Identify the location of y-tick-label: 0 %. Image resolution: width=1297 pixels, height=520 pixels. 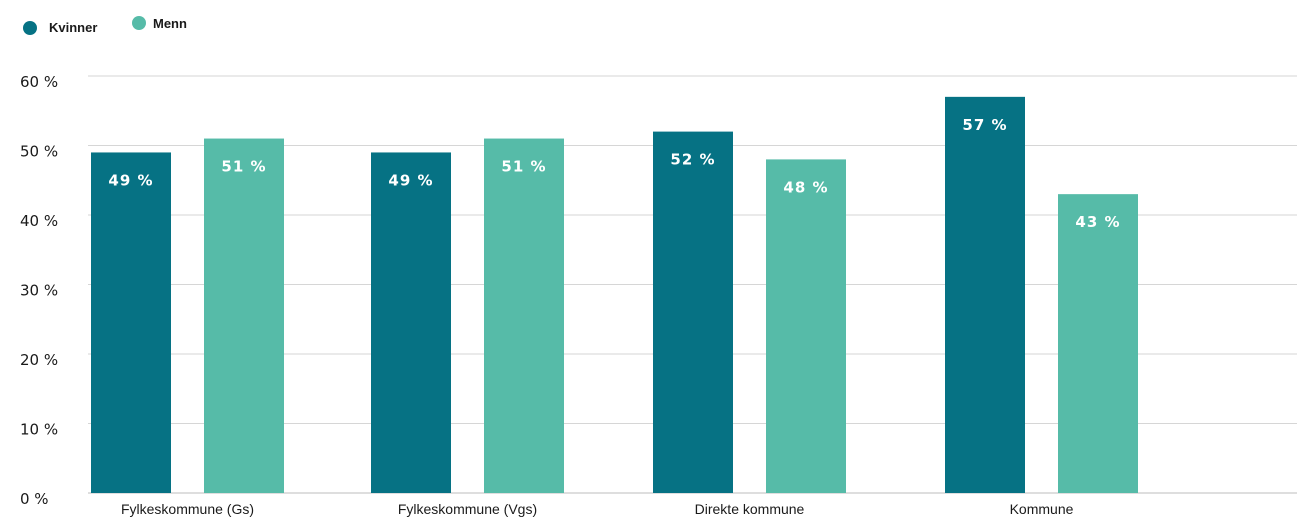
(34, 499).